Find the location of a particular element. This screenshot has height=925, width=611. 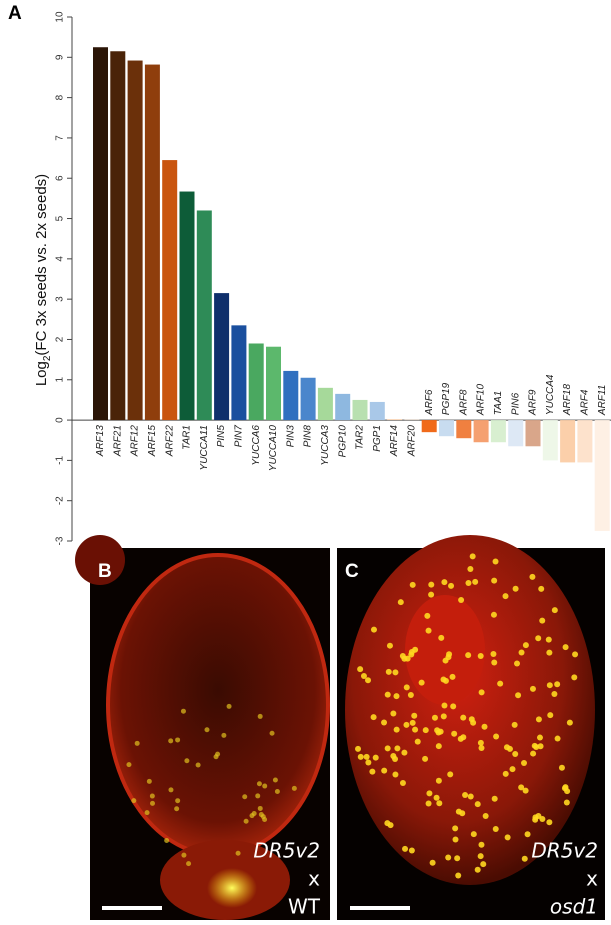

x-tick-label: ARF9 is located at coordinates (533, 402).